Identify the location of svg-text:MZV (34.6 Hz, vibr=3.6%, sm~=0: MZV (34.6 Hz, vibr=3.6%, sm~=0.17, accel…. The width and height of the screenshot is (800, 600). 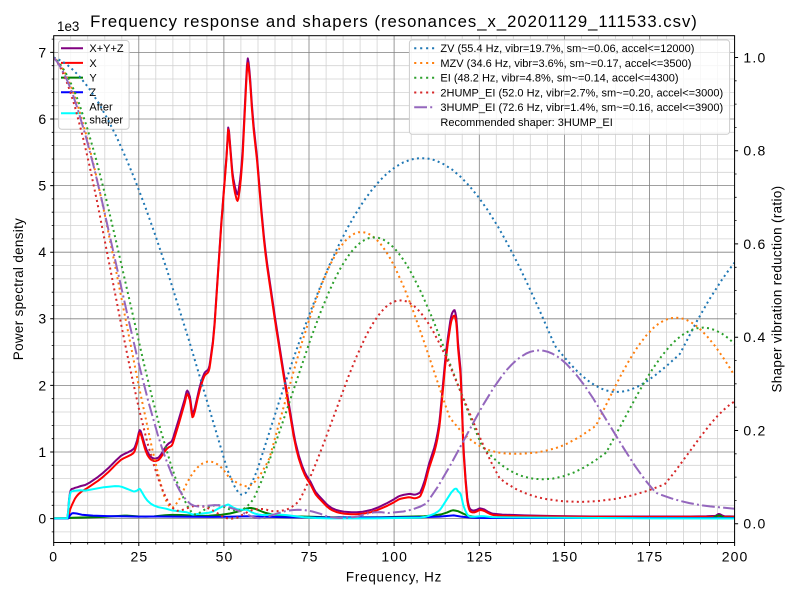
(565, 64).